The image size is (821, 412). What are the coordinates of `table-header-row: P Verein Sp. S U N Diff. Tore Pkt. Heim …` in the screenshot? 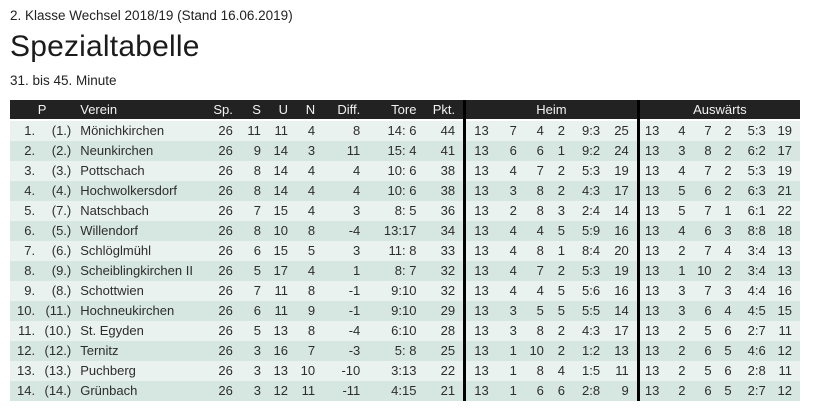 It's located at (405, 110).